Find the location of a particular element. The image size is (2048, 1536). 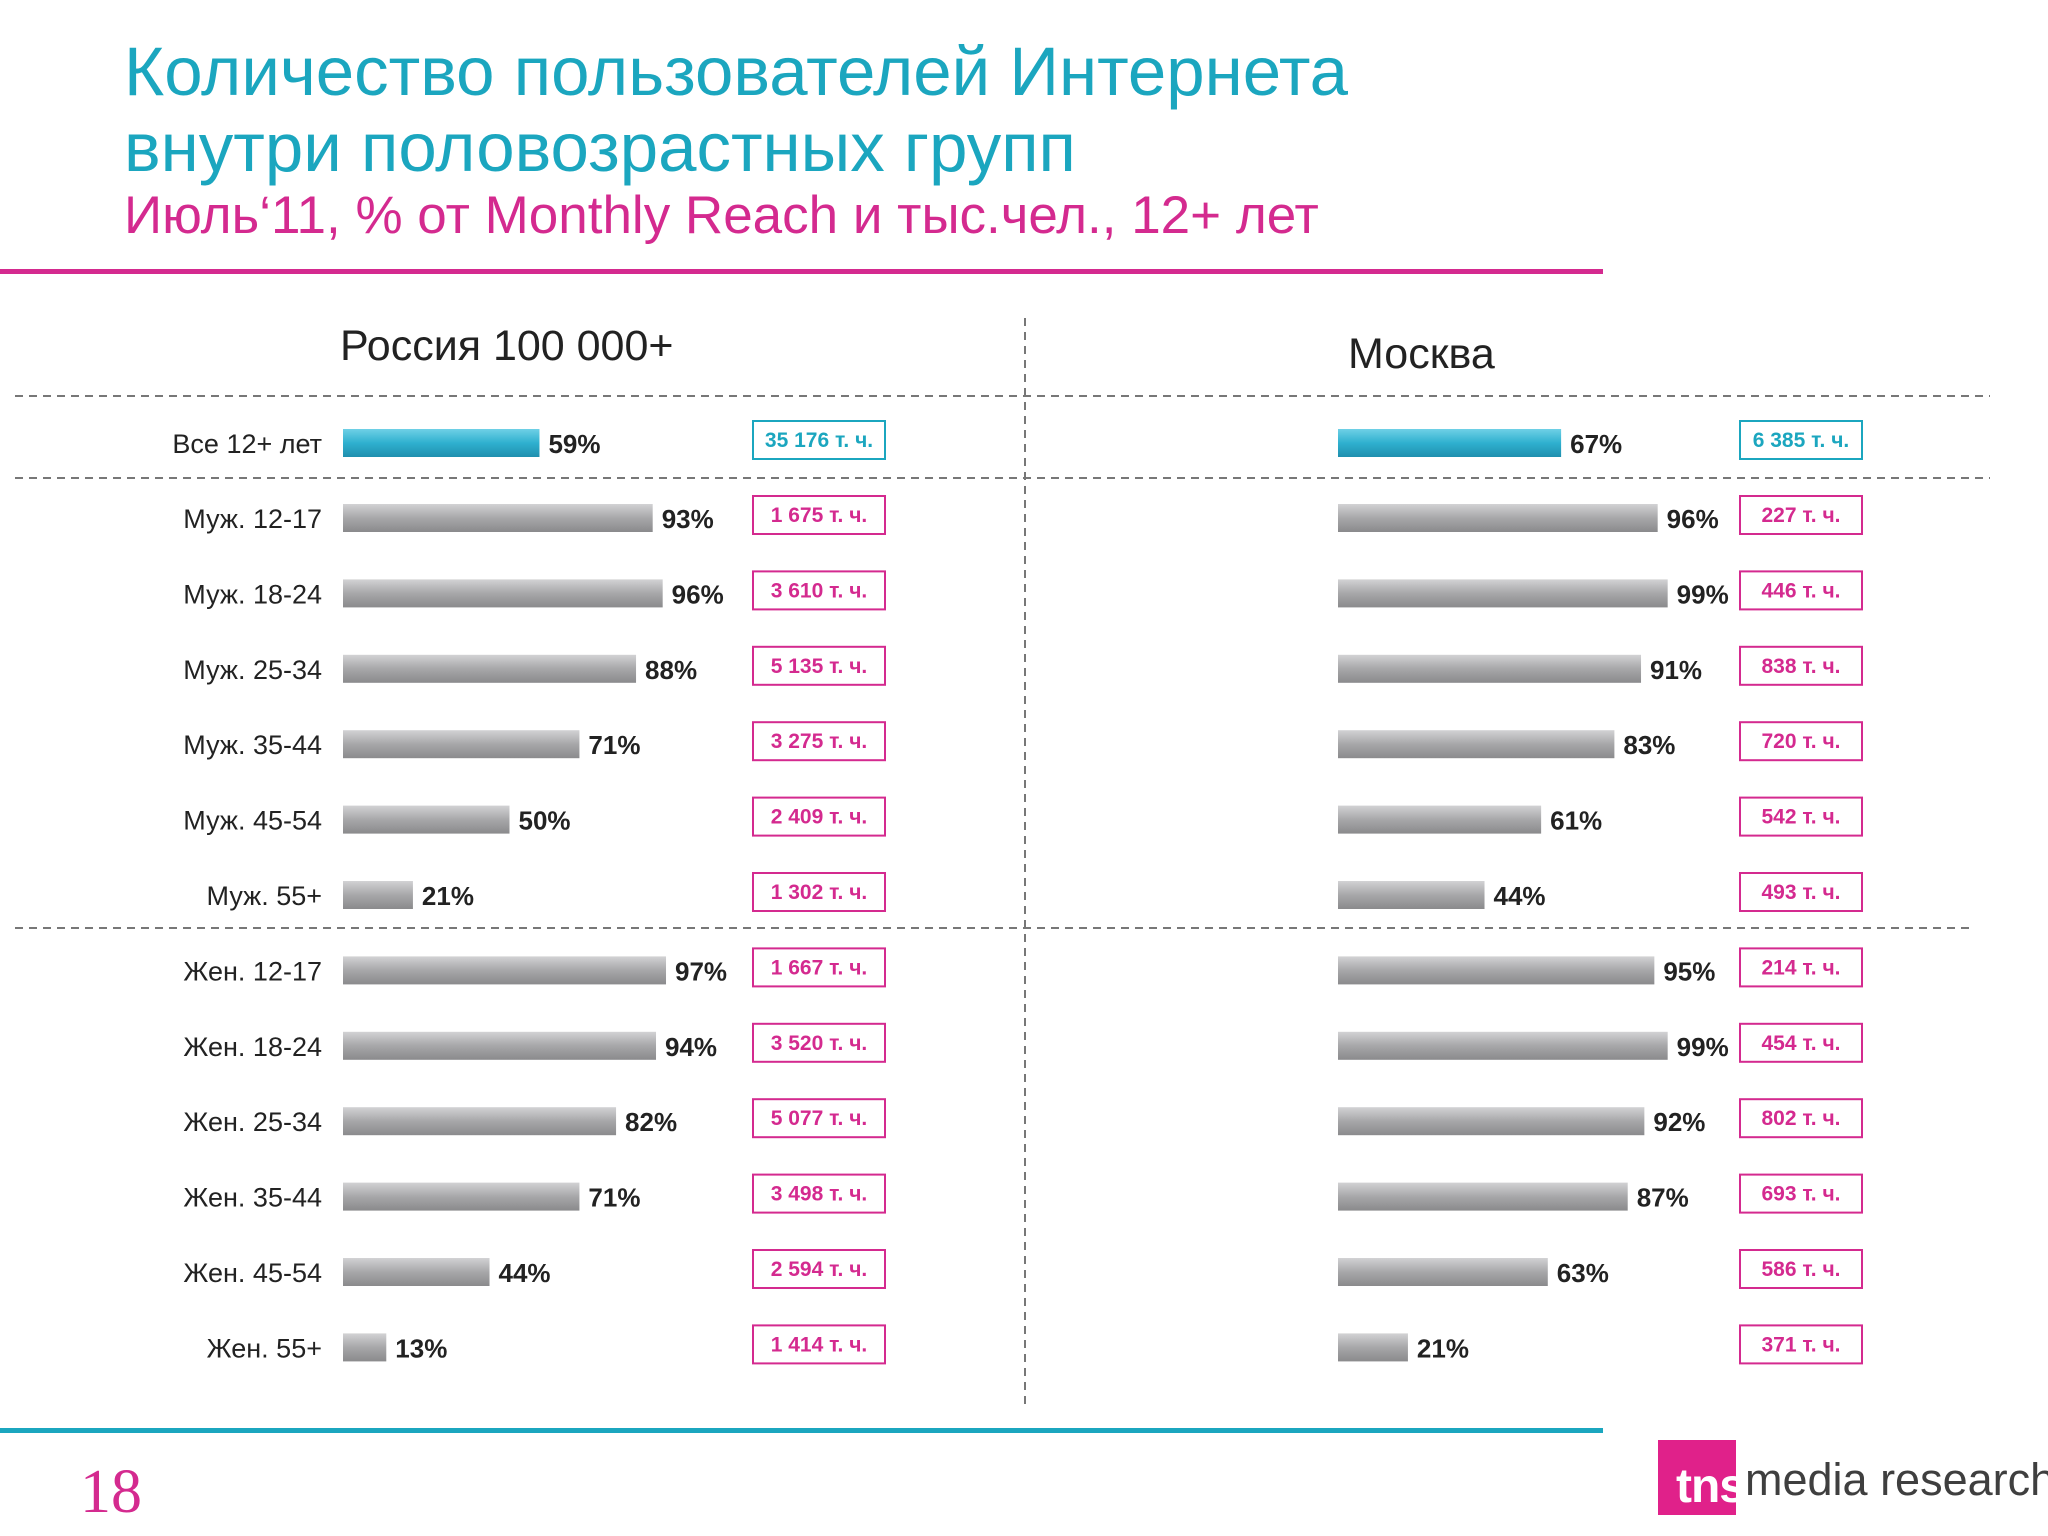

value-label: 87% is located at coordinates (1663, 1198).